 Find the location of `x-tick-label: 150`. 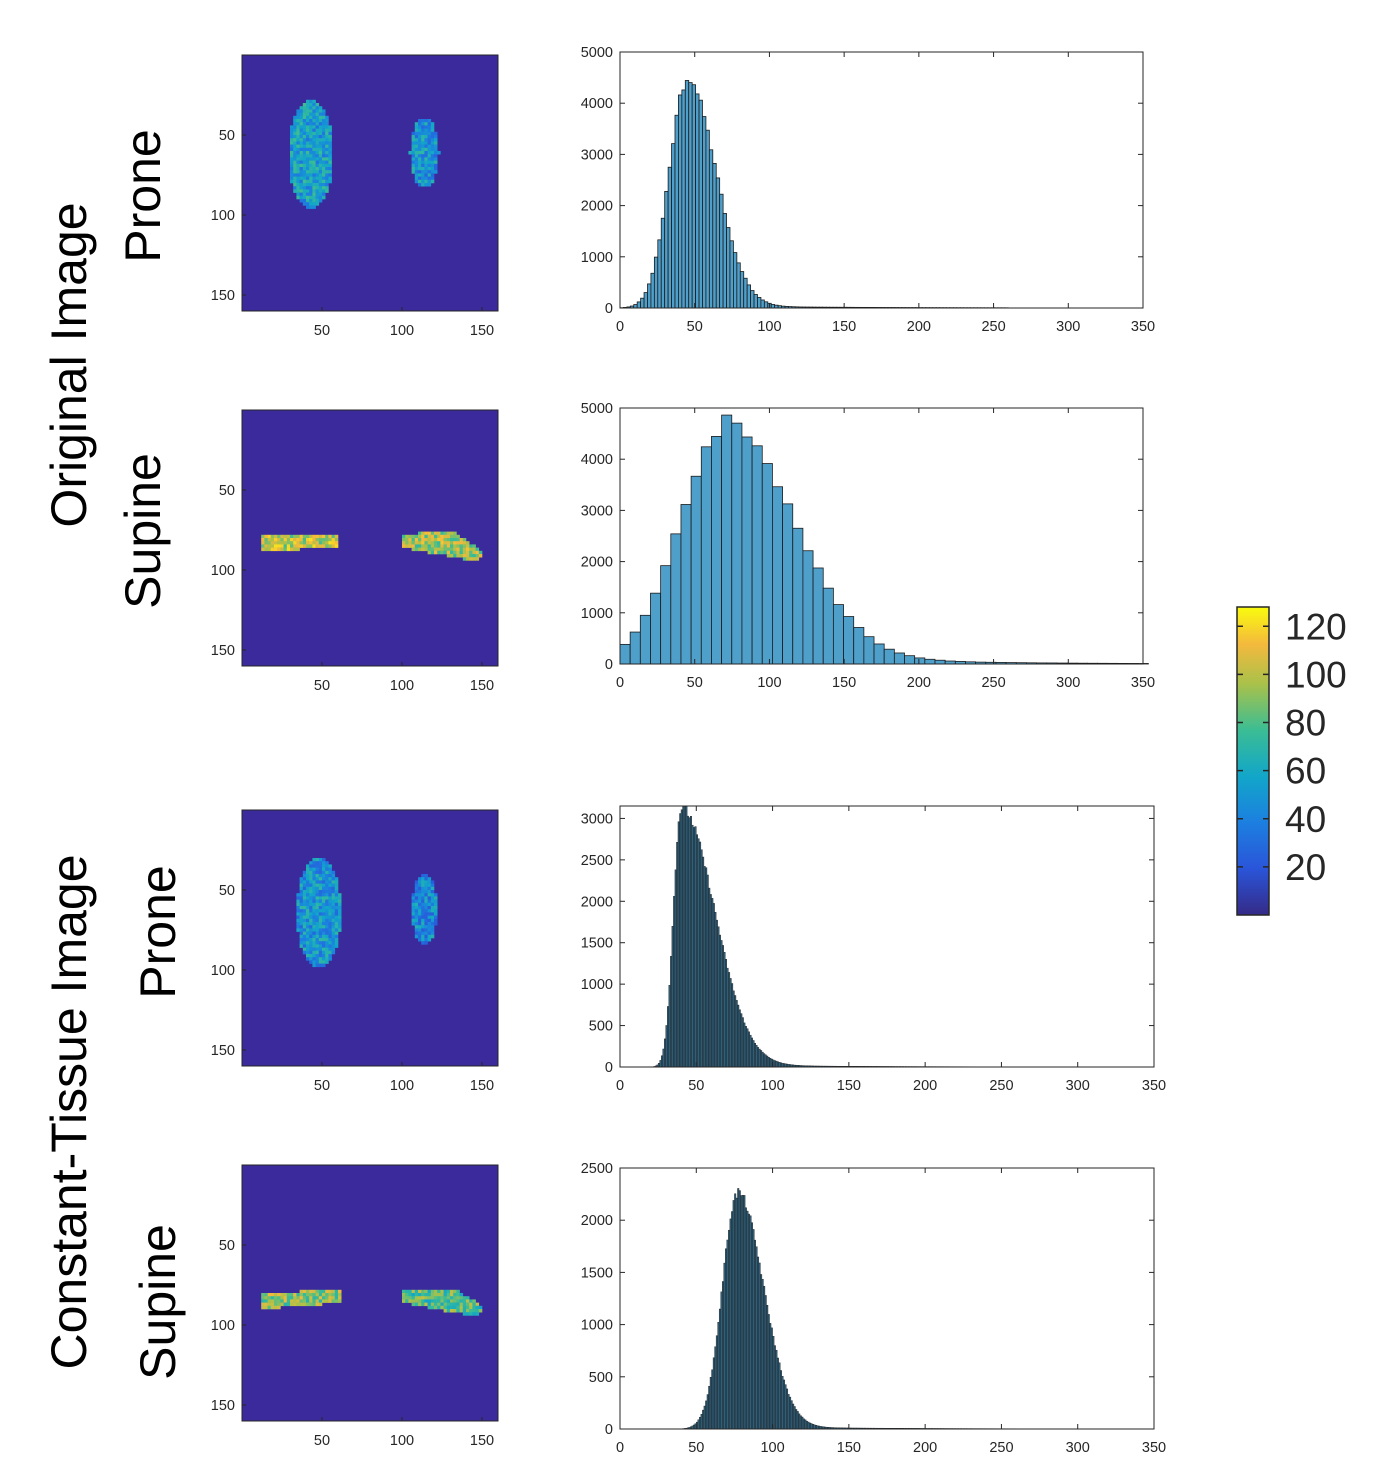

x-tick-label: 150 is located at coordinates (844, 327).